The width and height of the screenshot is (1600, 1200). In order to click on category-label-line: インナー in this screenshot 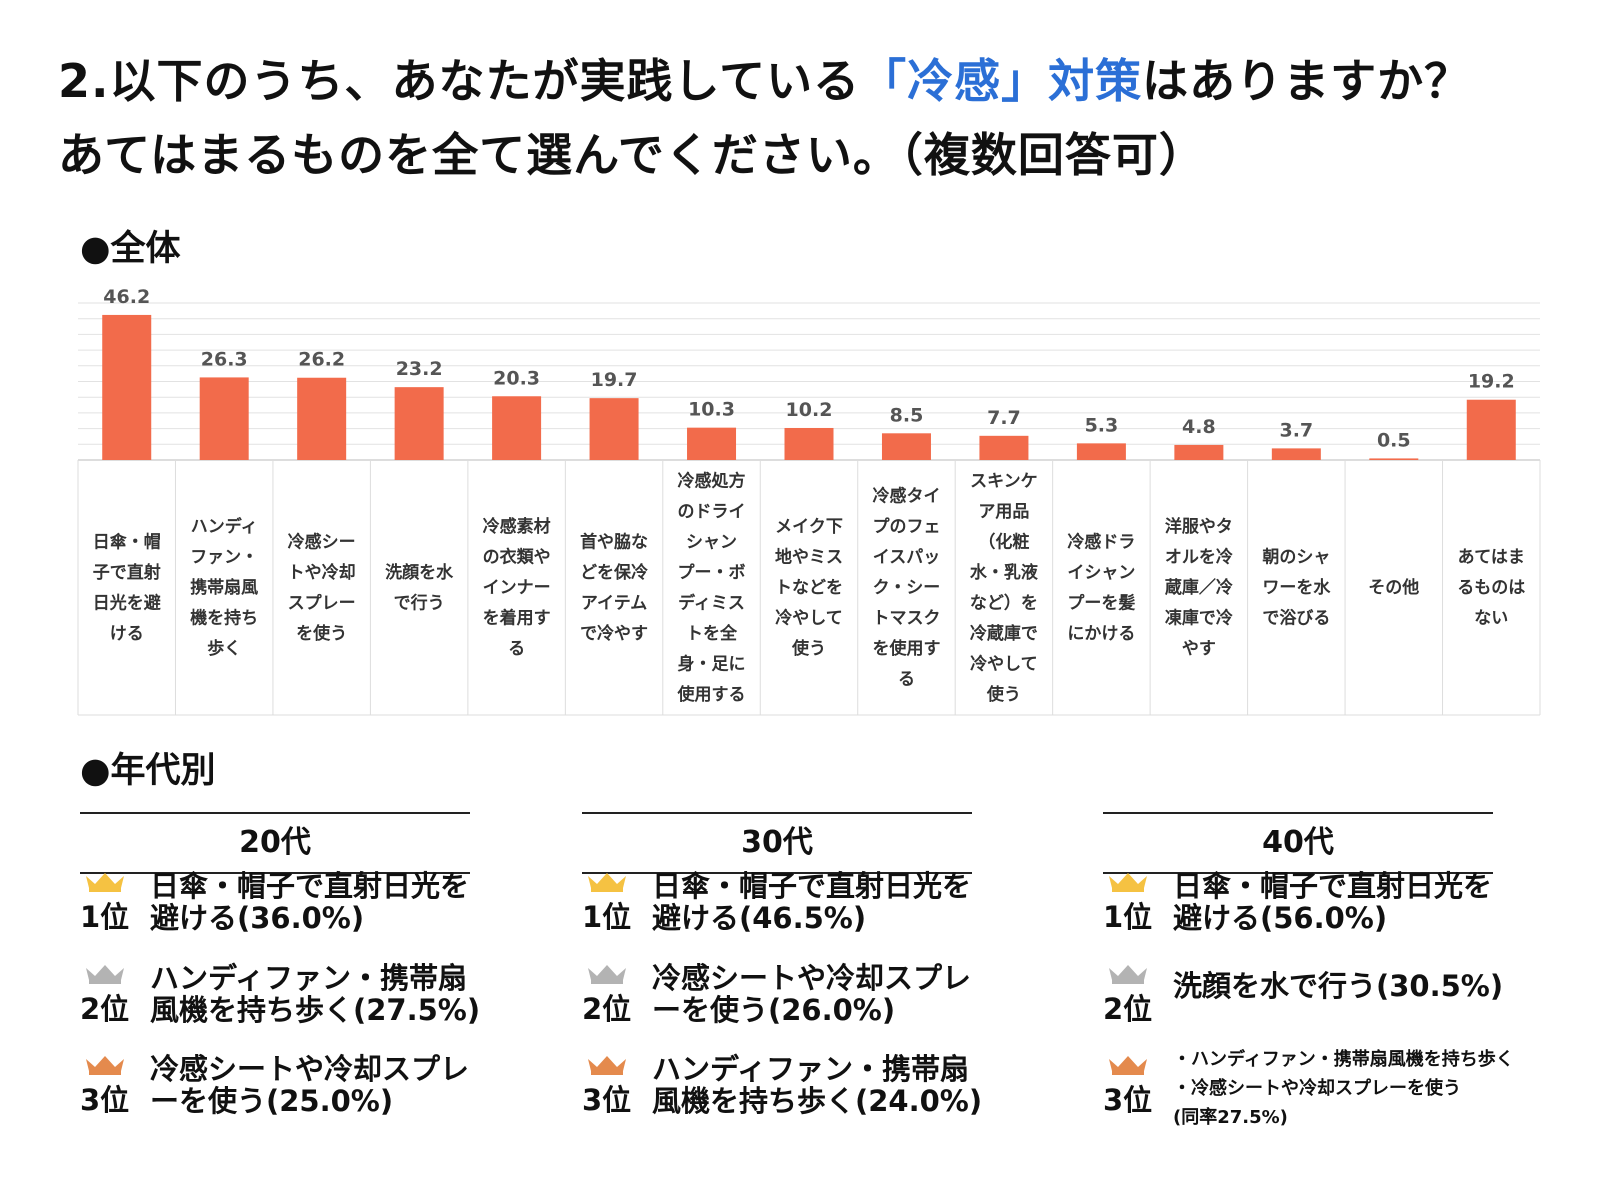, I will do `click(517, 588)`.